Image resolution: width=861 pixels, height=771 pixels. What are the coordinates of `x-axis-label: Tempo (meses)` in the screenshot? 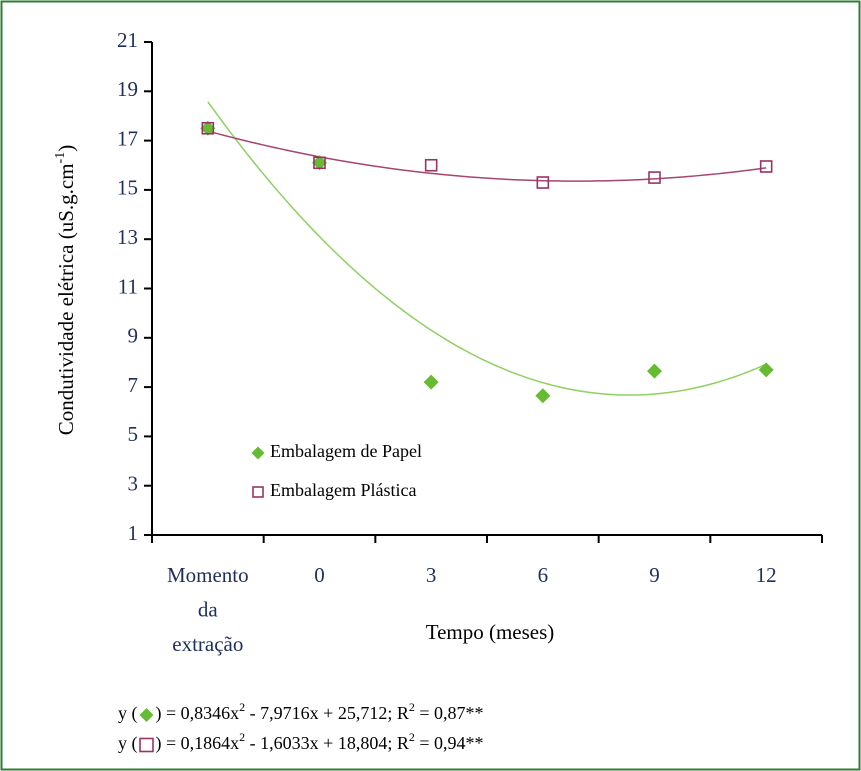 It's located at (490, 632).